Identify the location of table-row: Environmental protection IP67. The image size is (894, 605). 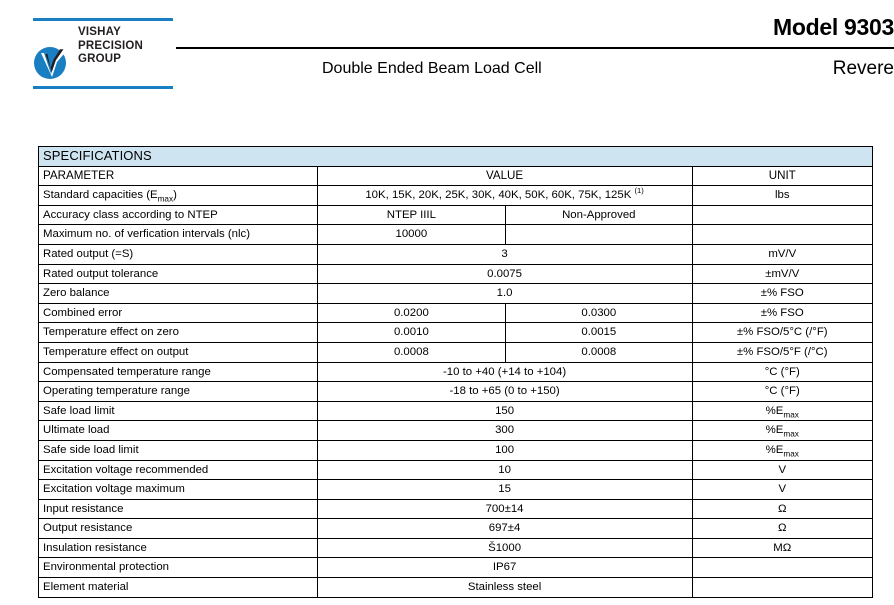
(455, 568).